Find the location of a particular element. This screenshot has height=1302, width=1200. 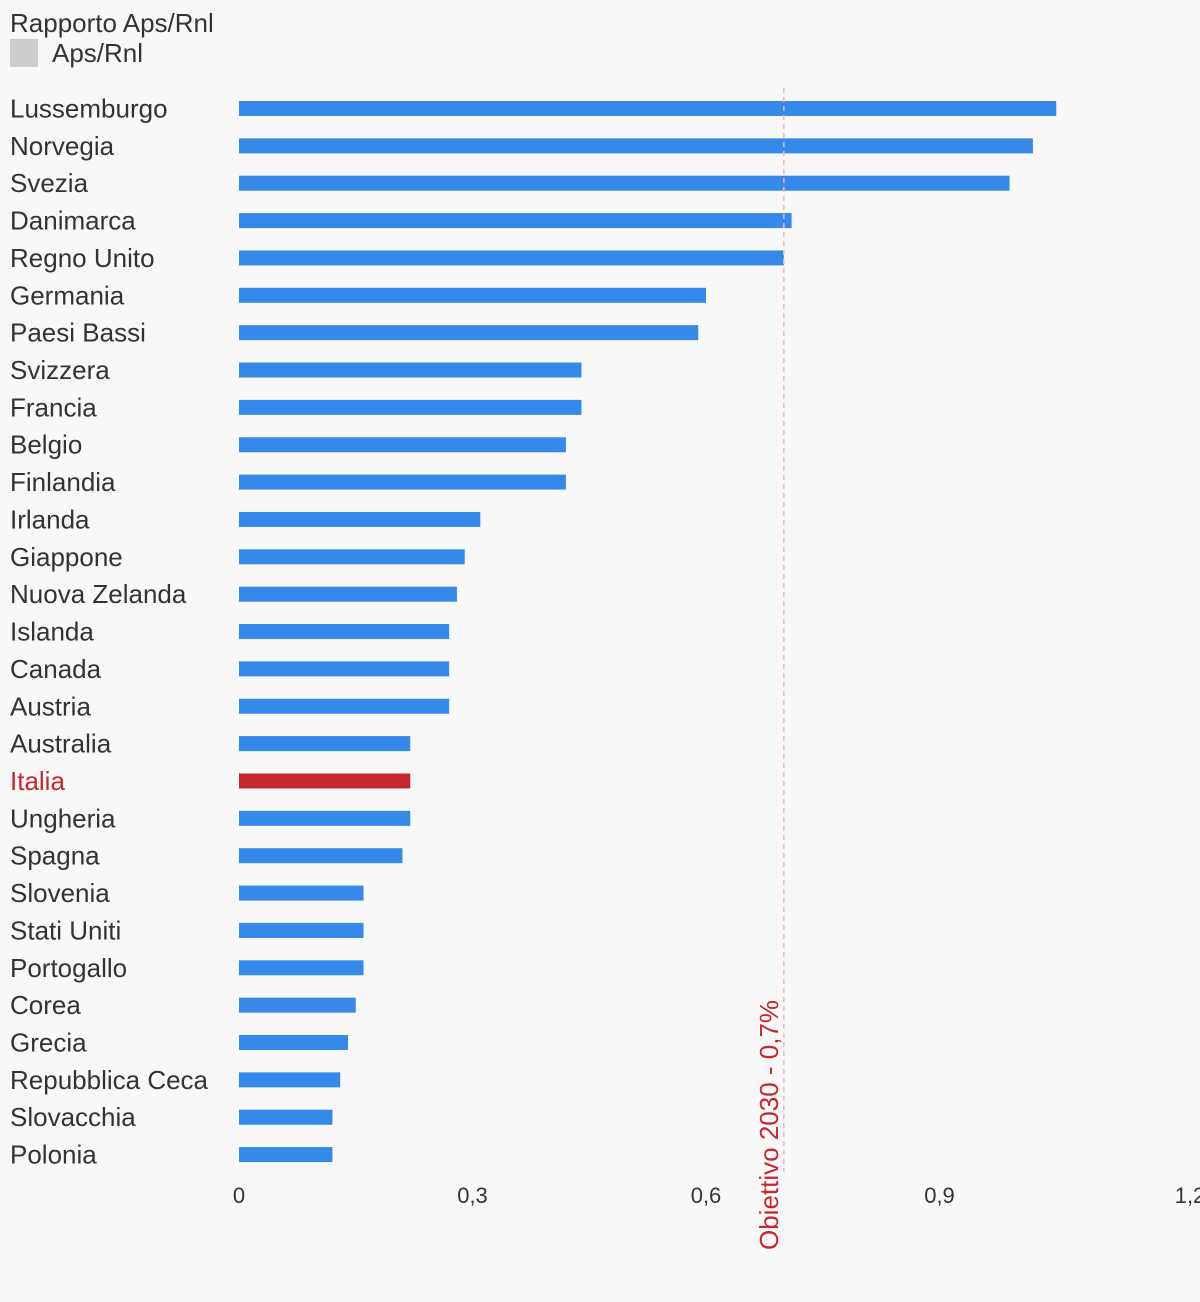

bar-norvegia is located at coordinates (636, 146).